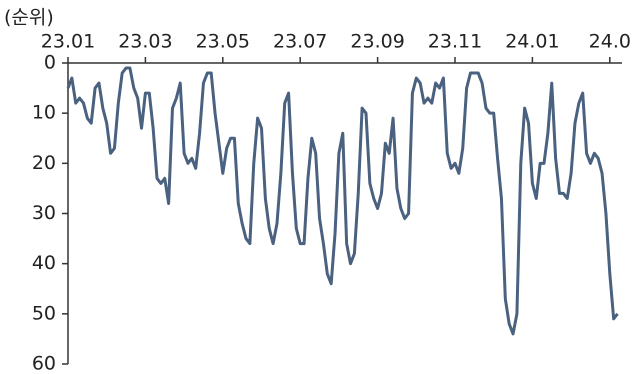  What do you see at coordinates (455, 42) in the screenshot?
I see `x-tick-label: 23.11` at bounding box center [455, 42].